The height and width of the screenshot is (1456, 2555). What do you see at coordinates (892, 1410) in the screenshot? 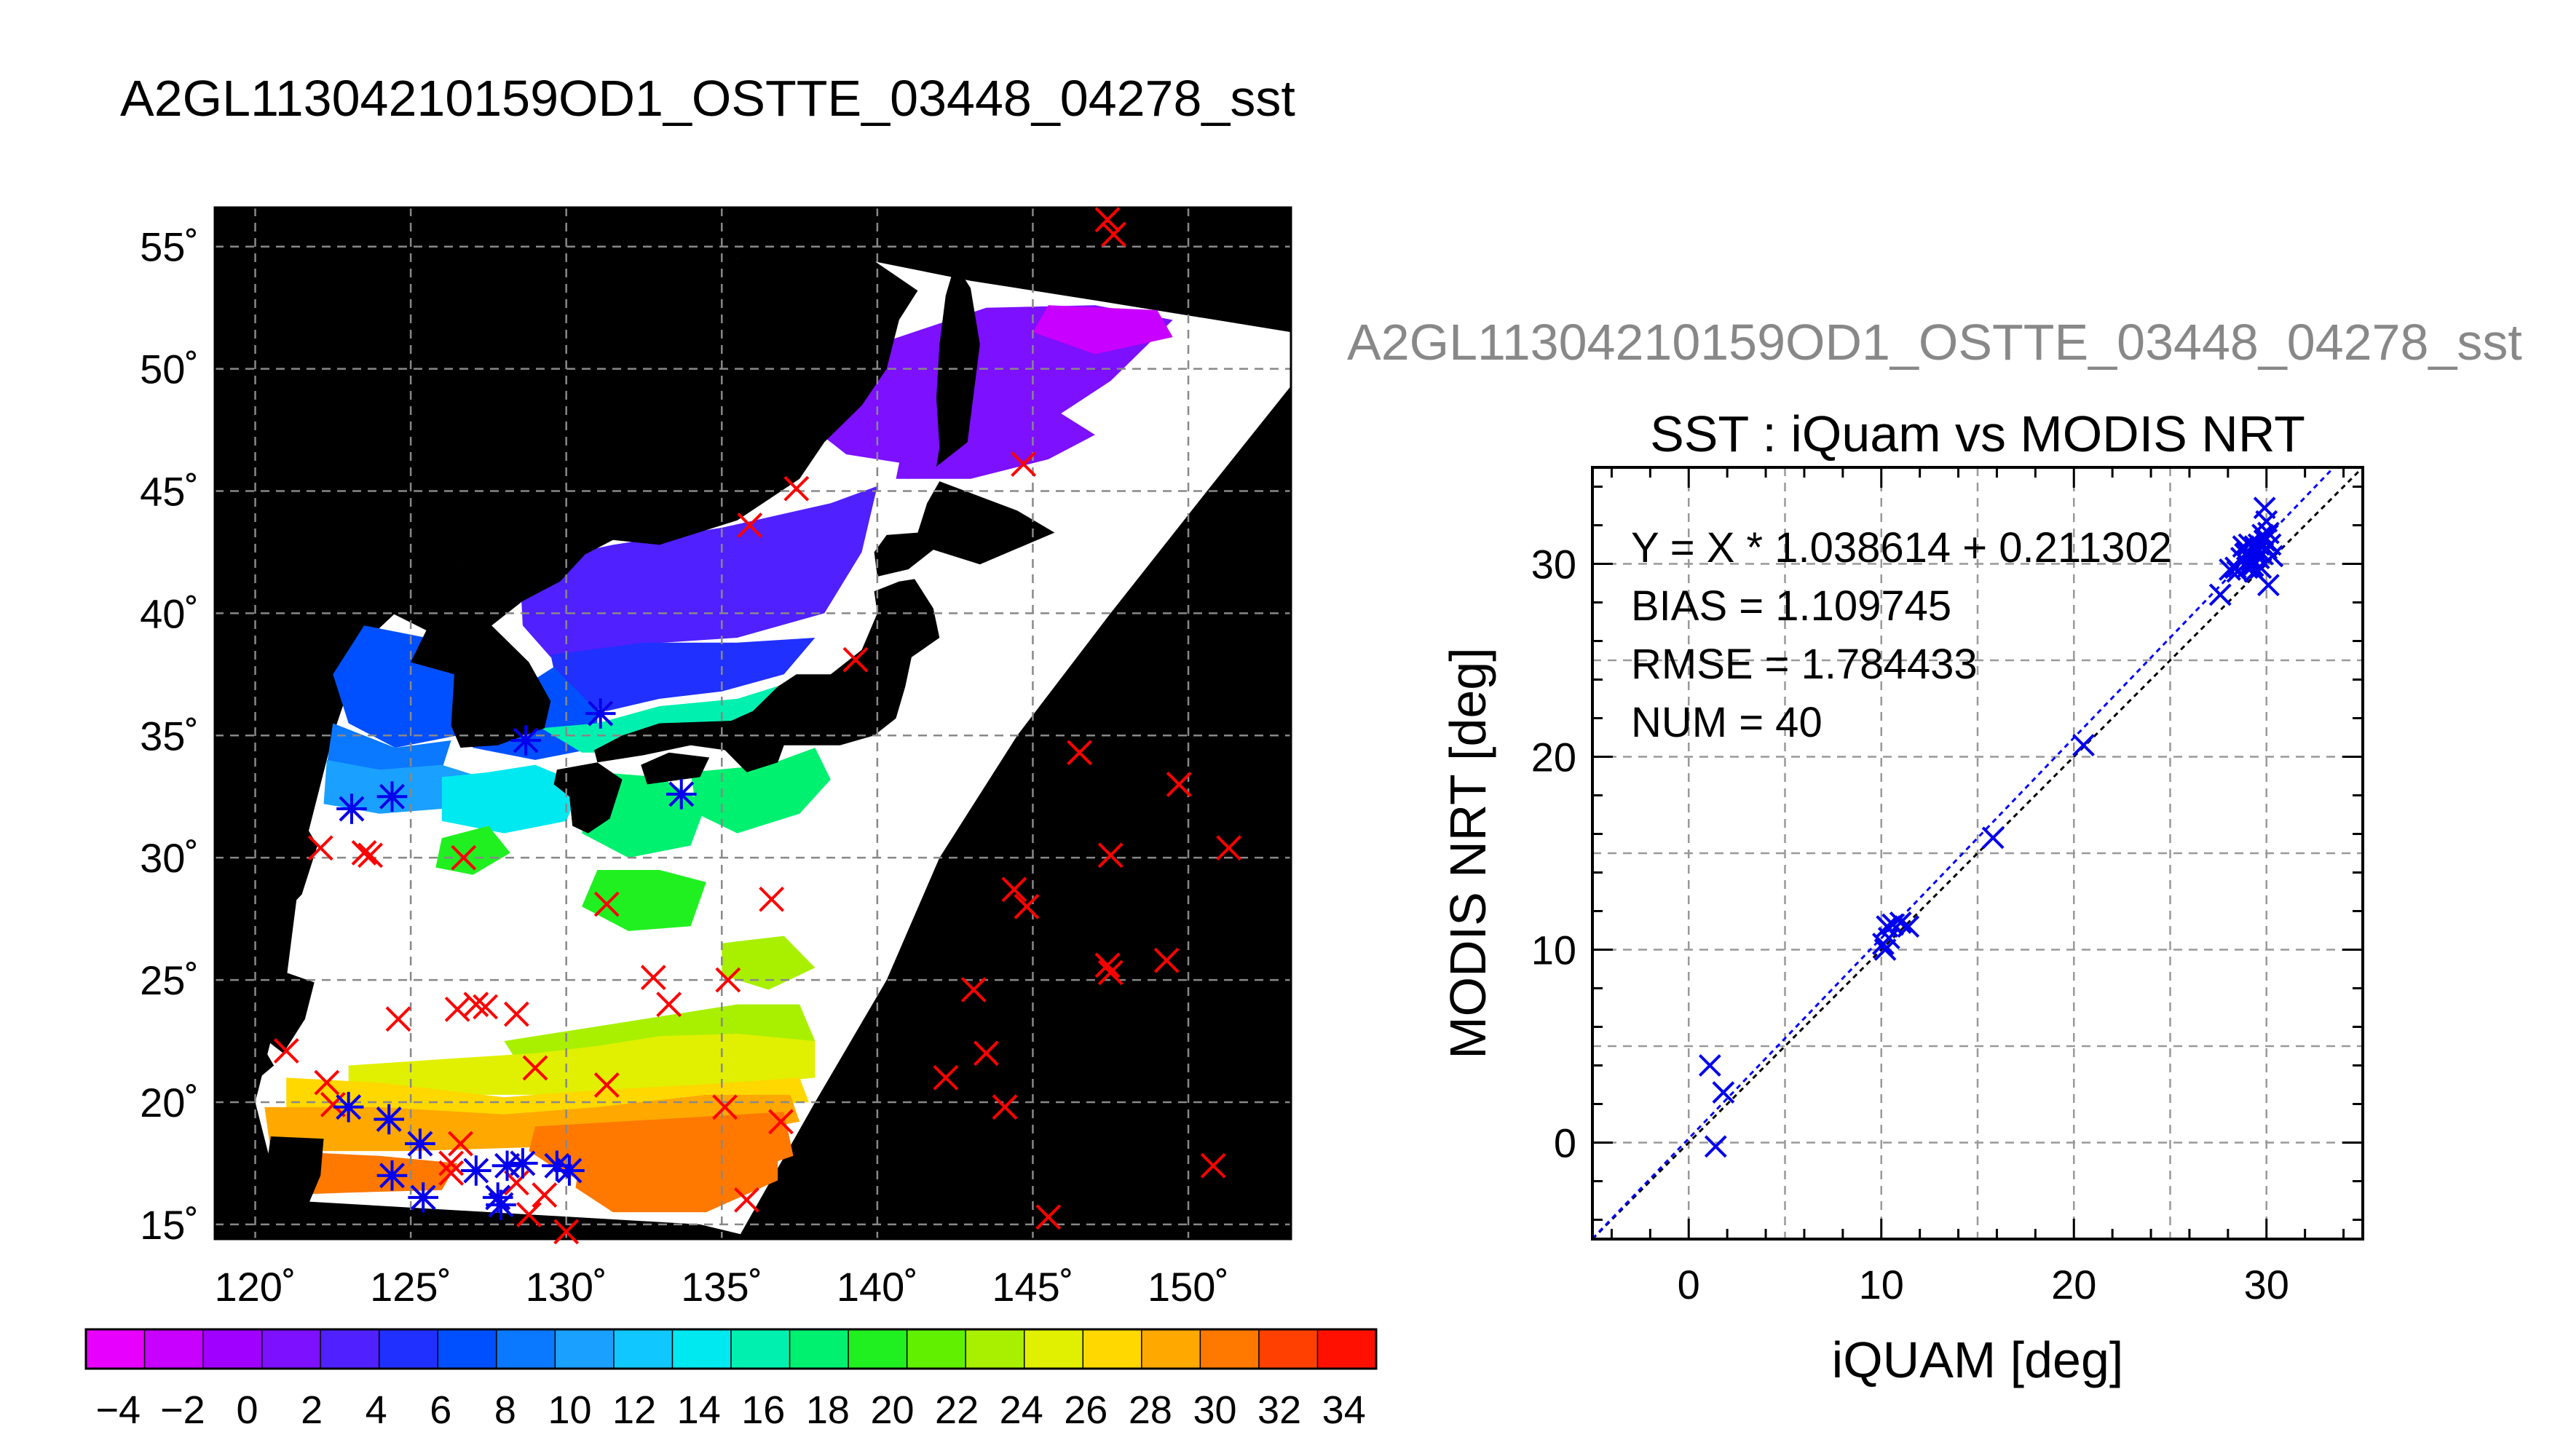
I see `colorbar-tick: 20` at bounding box center [892, 1410].